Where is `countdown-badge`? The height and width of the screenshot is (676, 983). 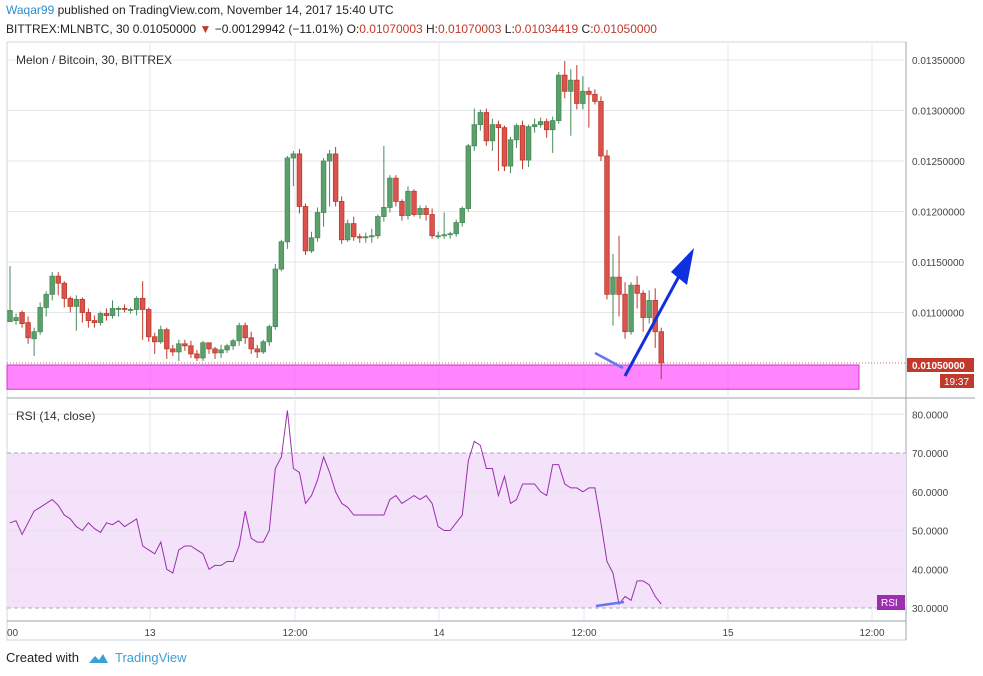 countdown-badge is located at coordinates (957, 381).